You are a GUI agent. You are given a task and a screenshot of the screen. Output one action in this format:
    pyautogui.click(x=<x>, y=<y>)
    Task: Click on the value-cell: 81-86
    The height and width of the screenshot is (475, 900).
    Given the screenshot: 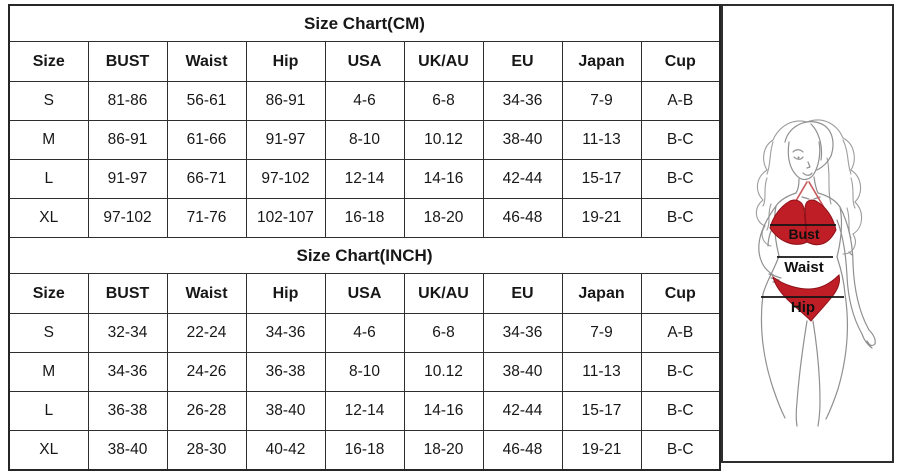 What is the action you would take?
    pyautogui.click(x=127, y=101)
    